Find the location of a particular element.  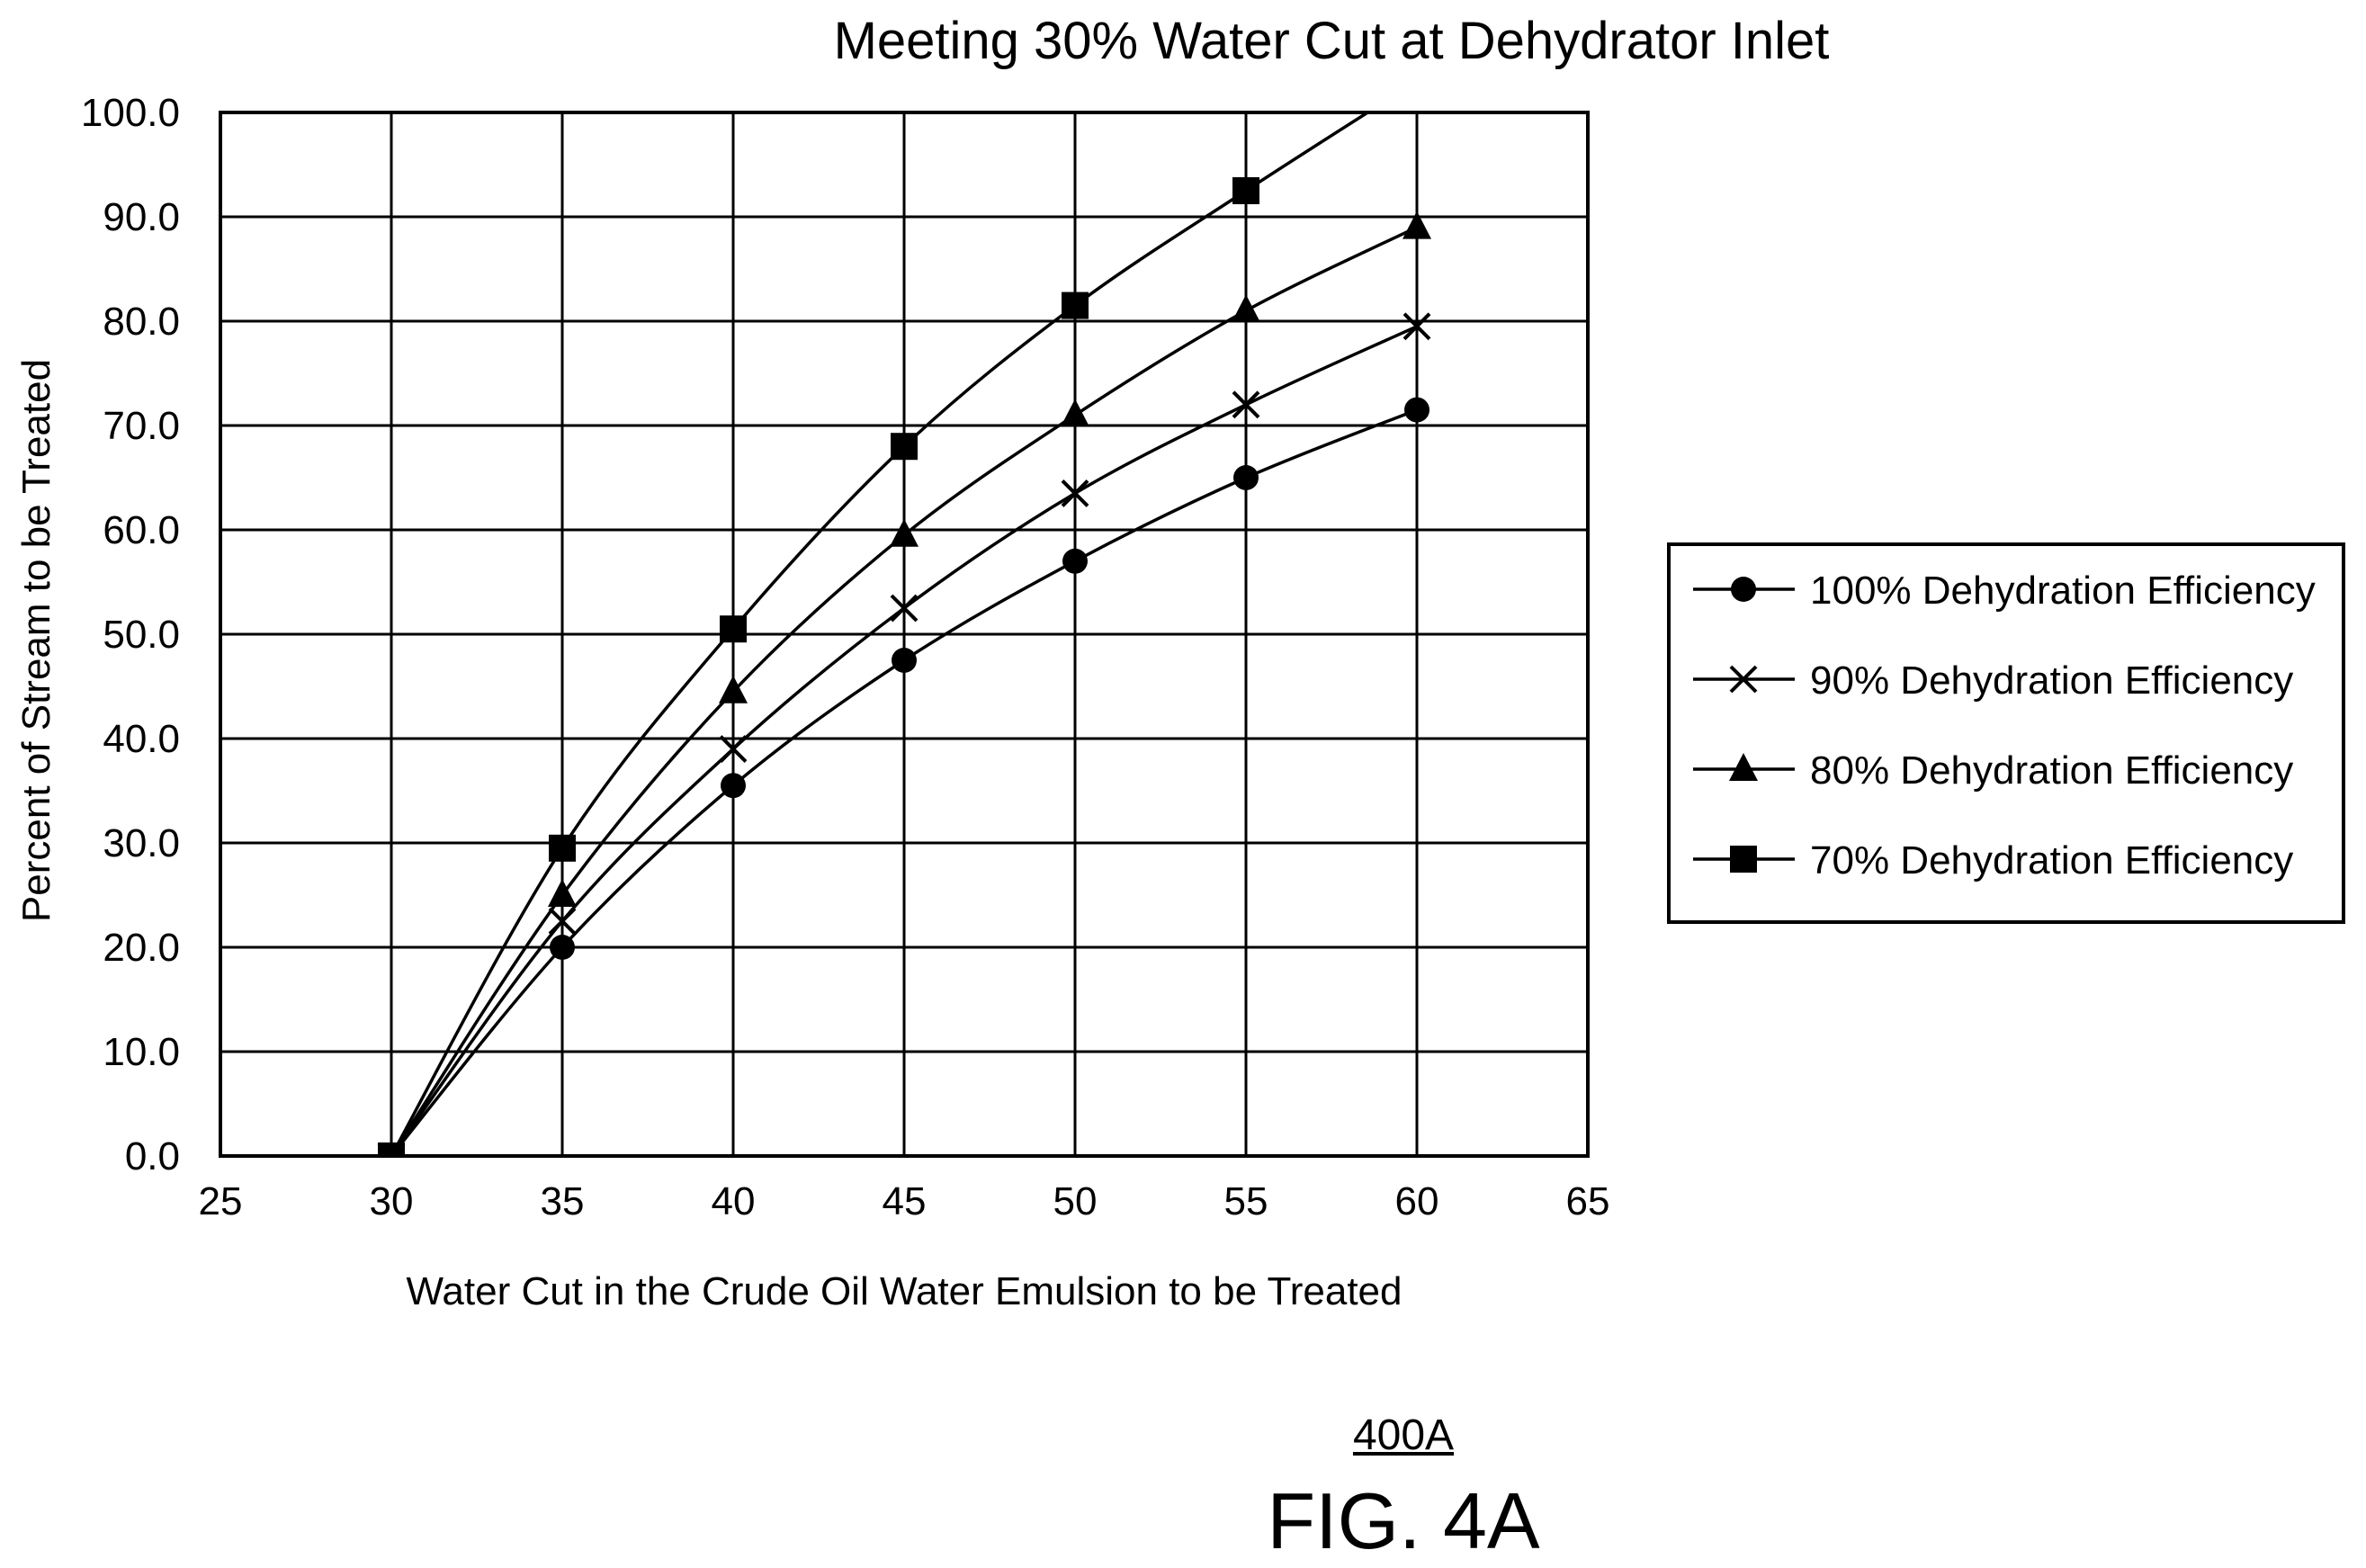

x-tick-label: 55 is located at coordinates (1246, 1201).